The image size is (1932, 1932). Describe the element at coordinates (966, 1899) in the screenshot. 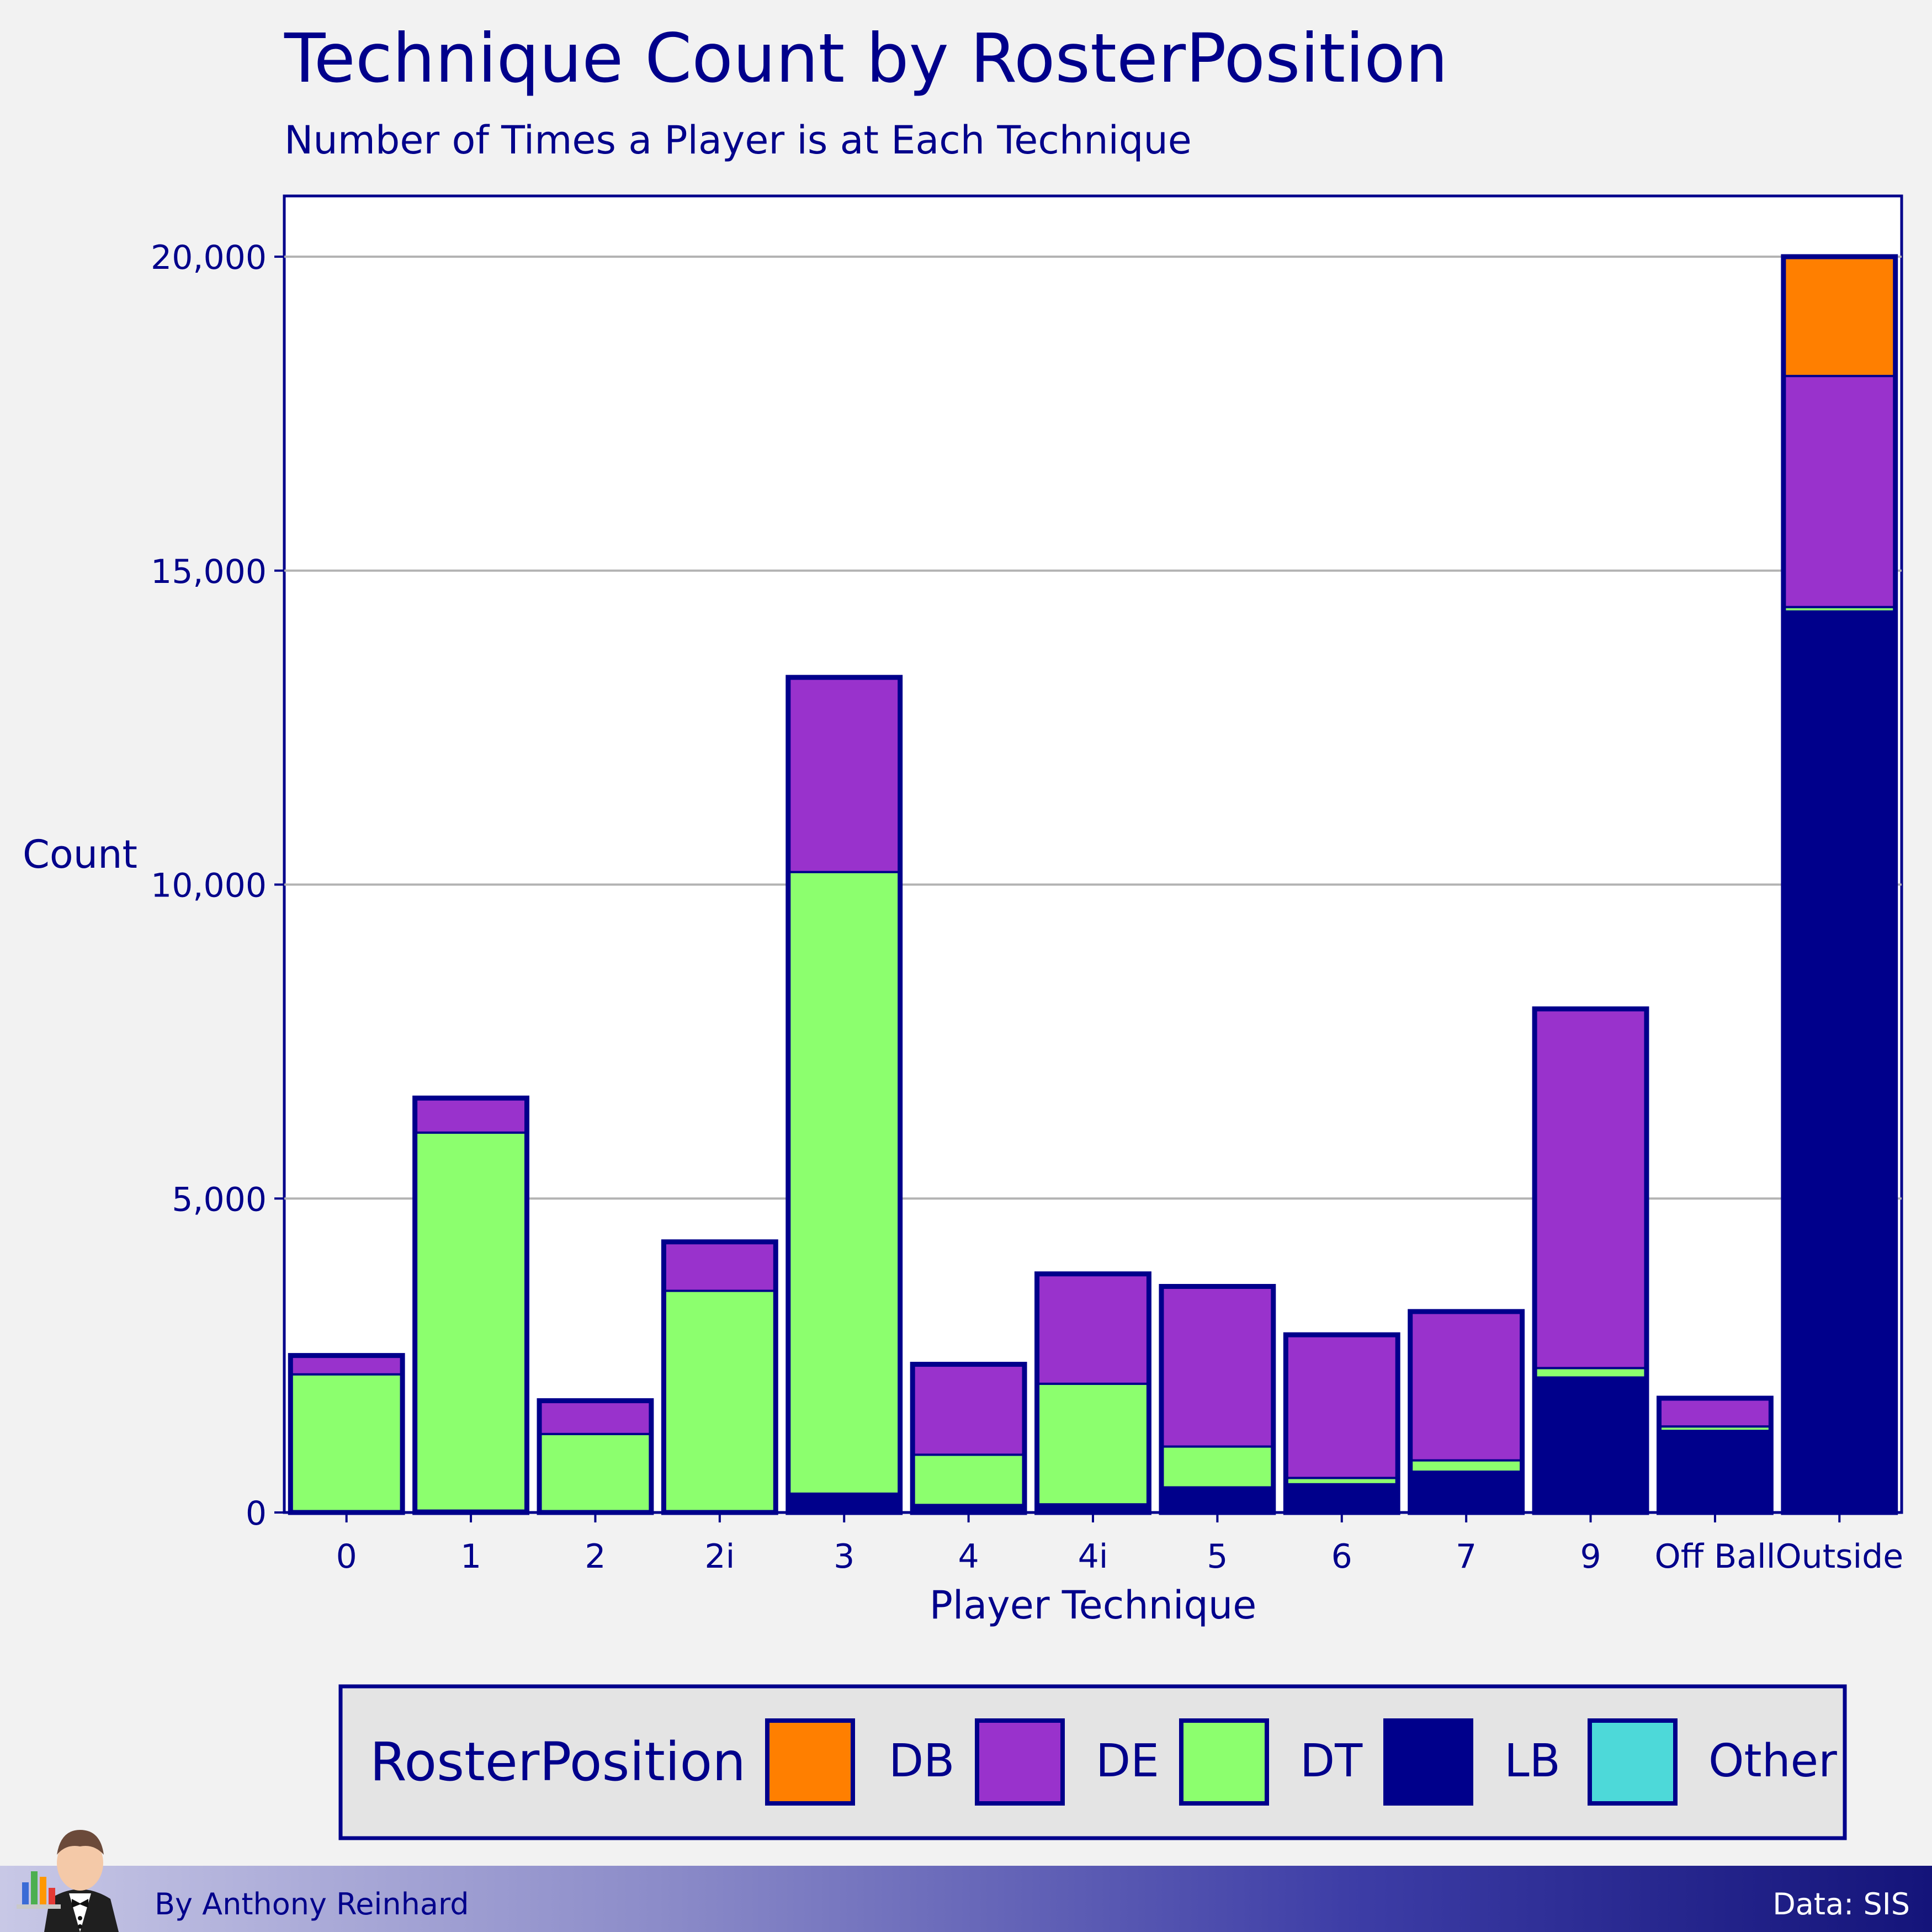

I see `footer-bar` at that location.